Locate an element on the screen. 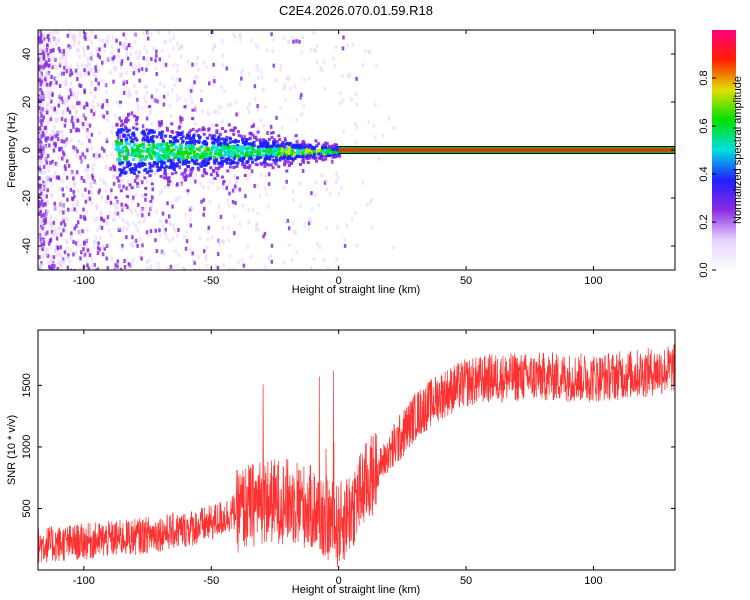 The height and width of the screenshot is (600, 750). spectrogram-y-tick-label: 40 is located at coordinates (27, 54).